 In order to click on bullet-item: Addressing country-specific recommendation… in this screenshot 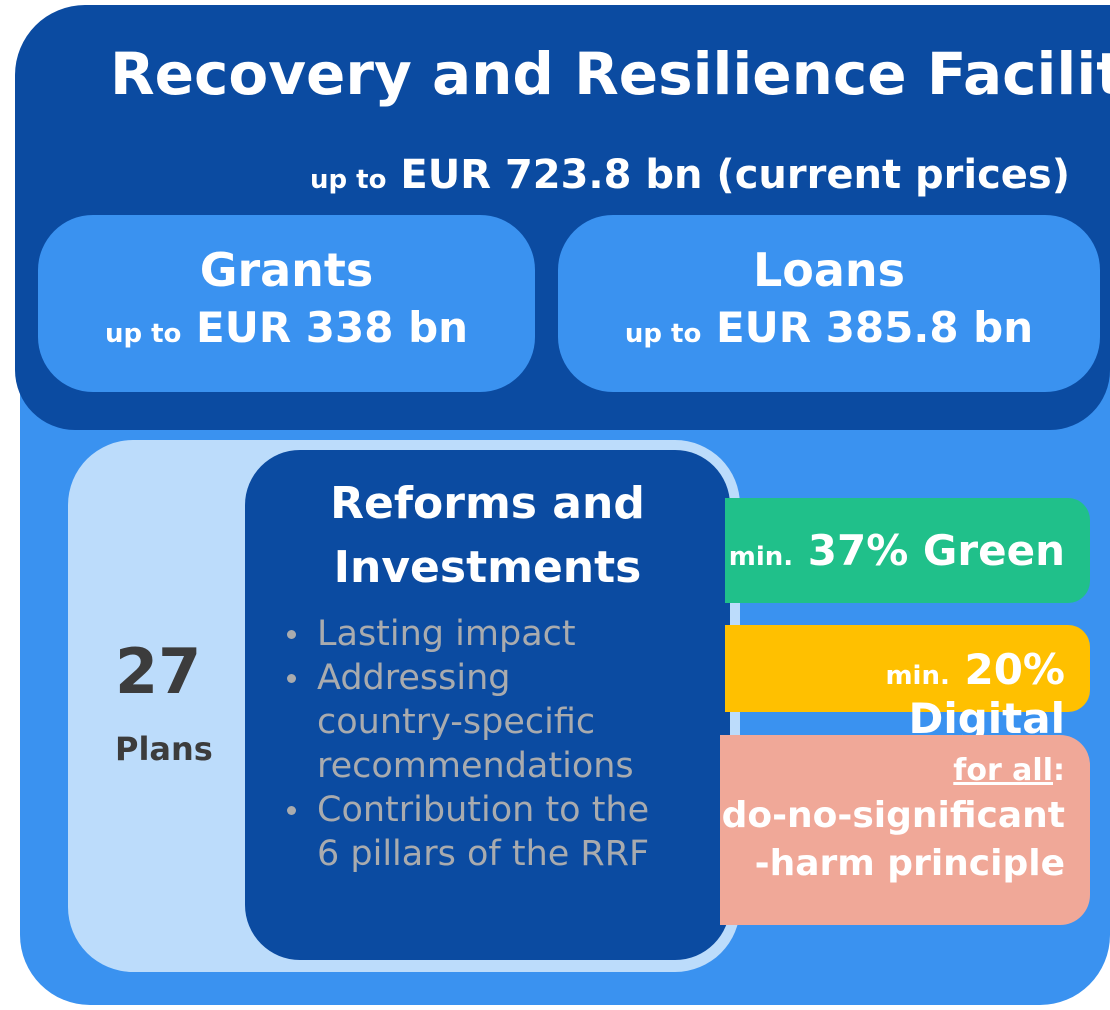, I will do `click(507, 722)`.